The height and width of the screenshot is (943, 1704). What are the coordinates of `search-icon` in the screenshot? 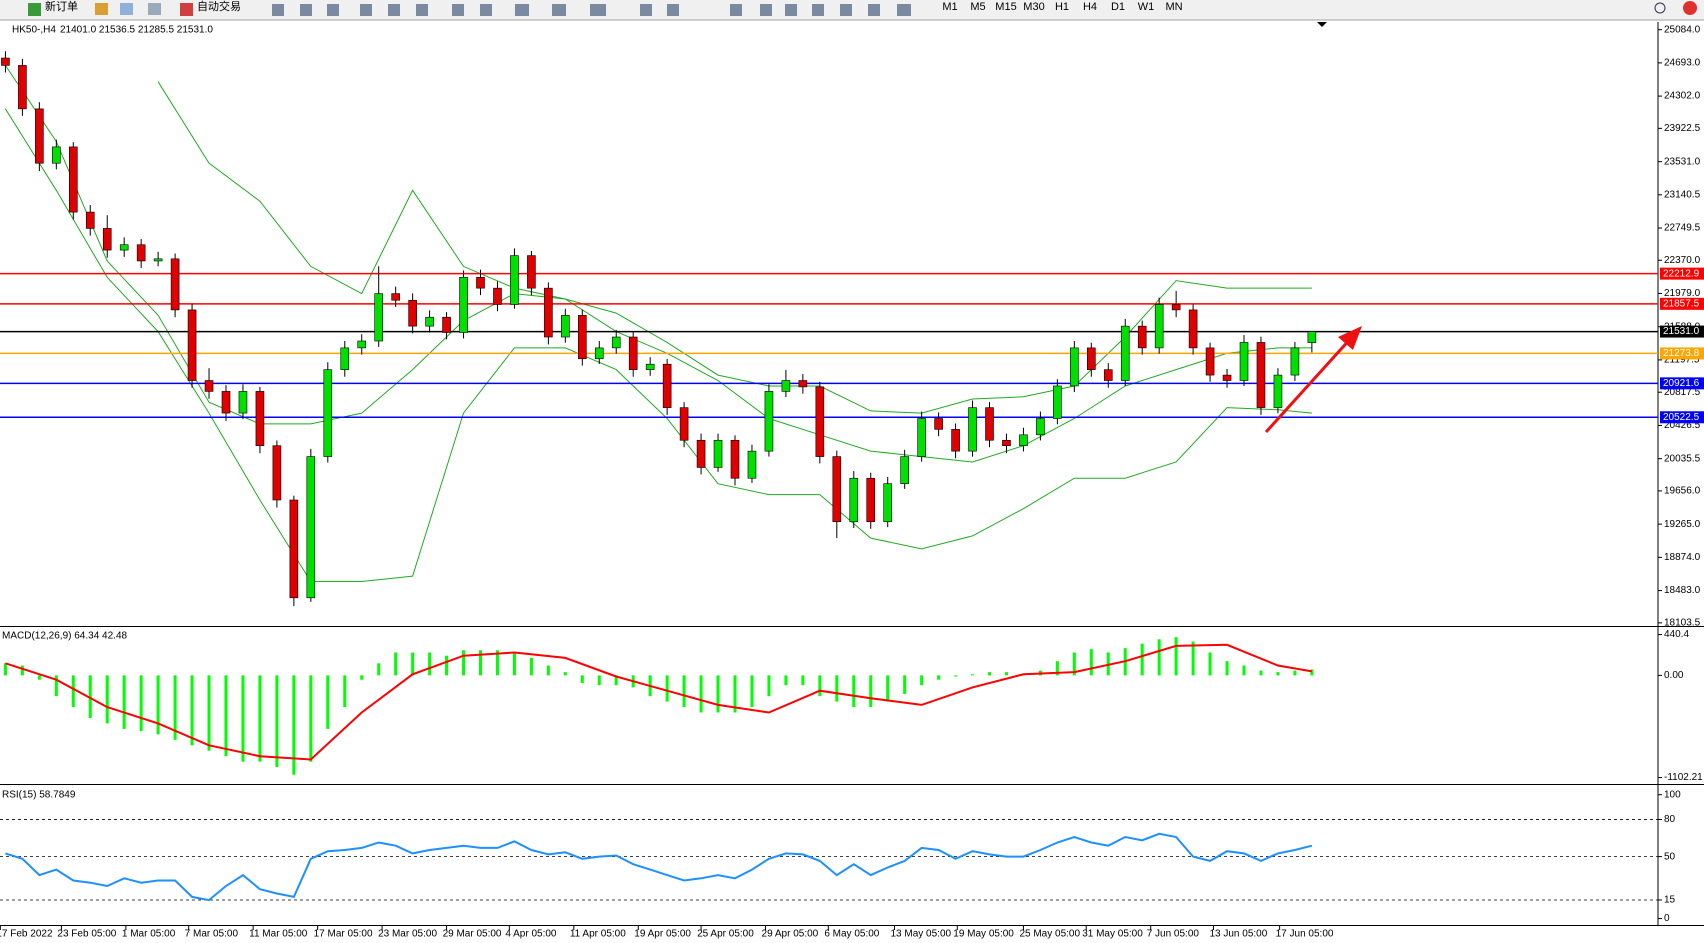 It's located at (1660, 8).